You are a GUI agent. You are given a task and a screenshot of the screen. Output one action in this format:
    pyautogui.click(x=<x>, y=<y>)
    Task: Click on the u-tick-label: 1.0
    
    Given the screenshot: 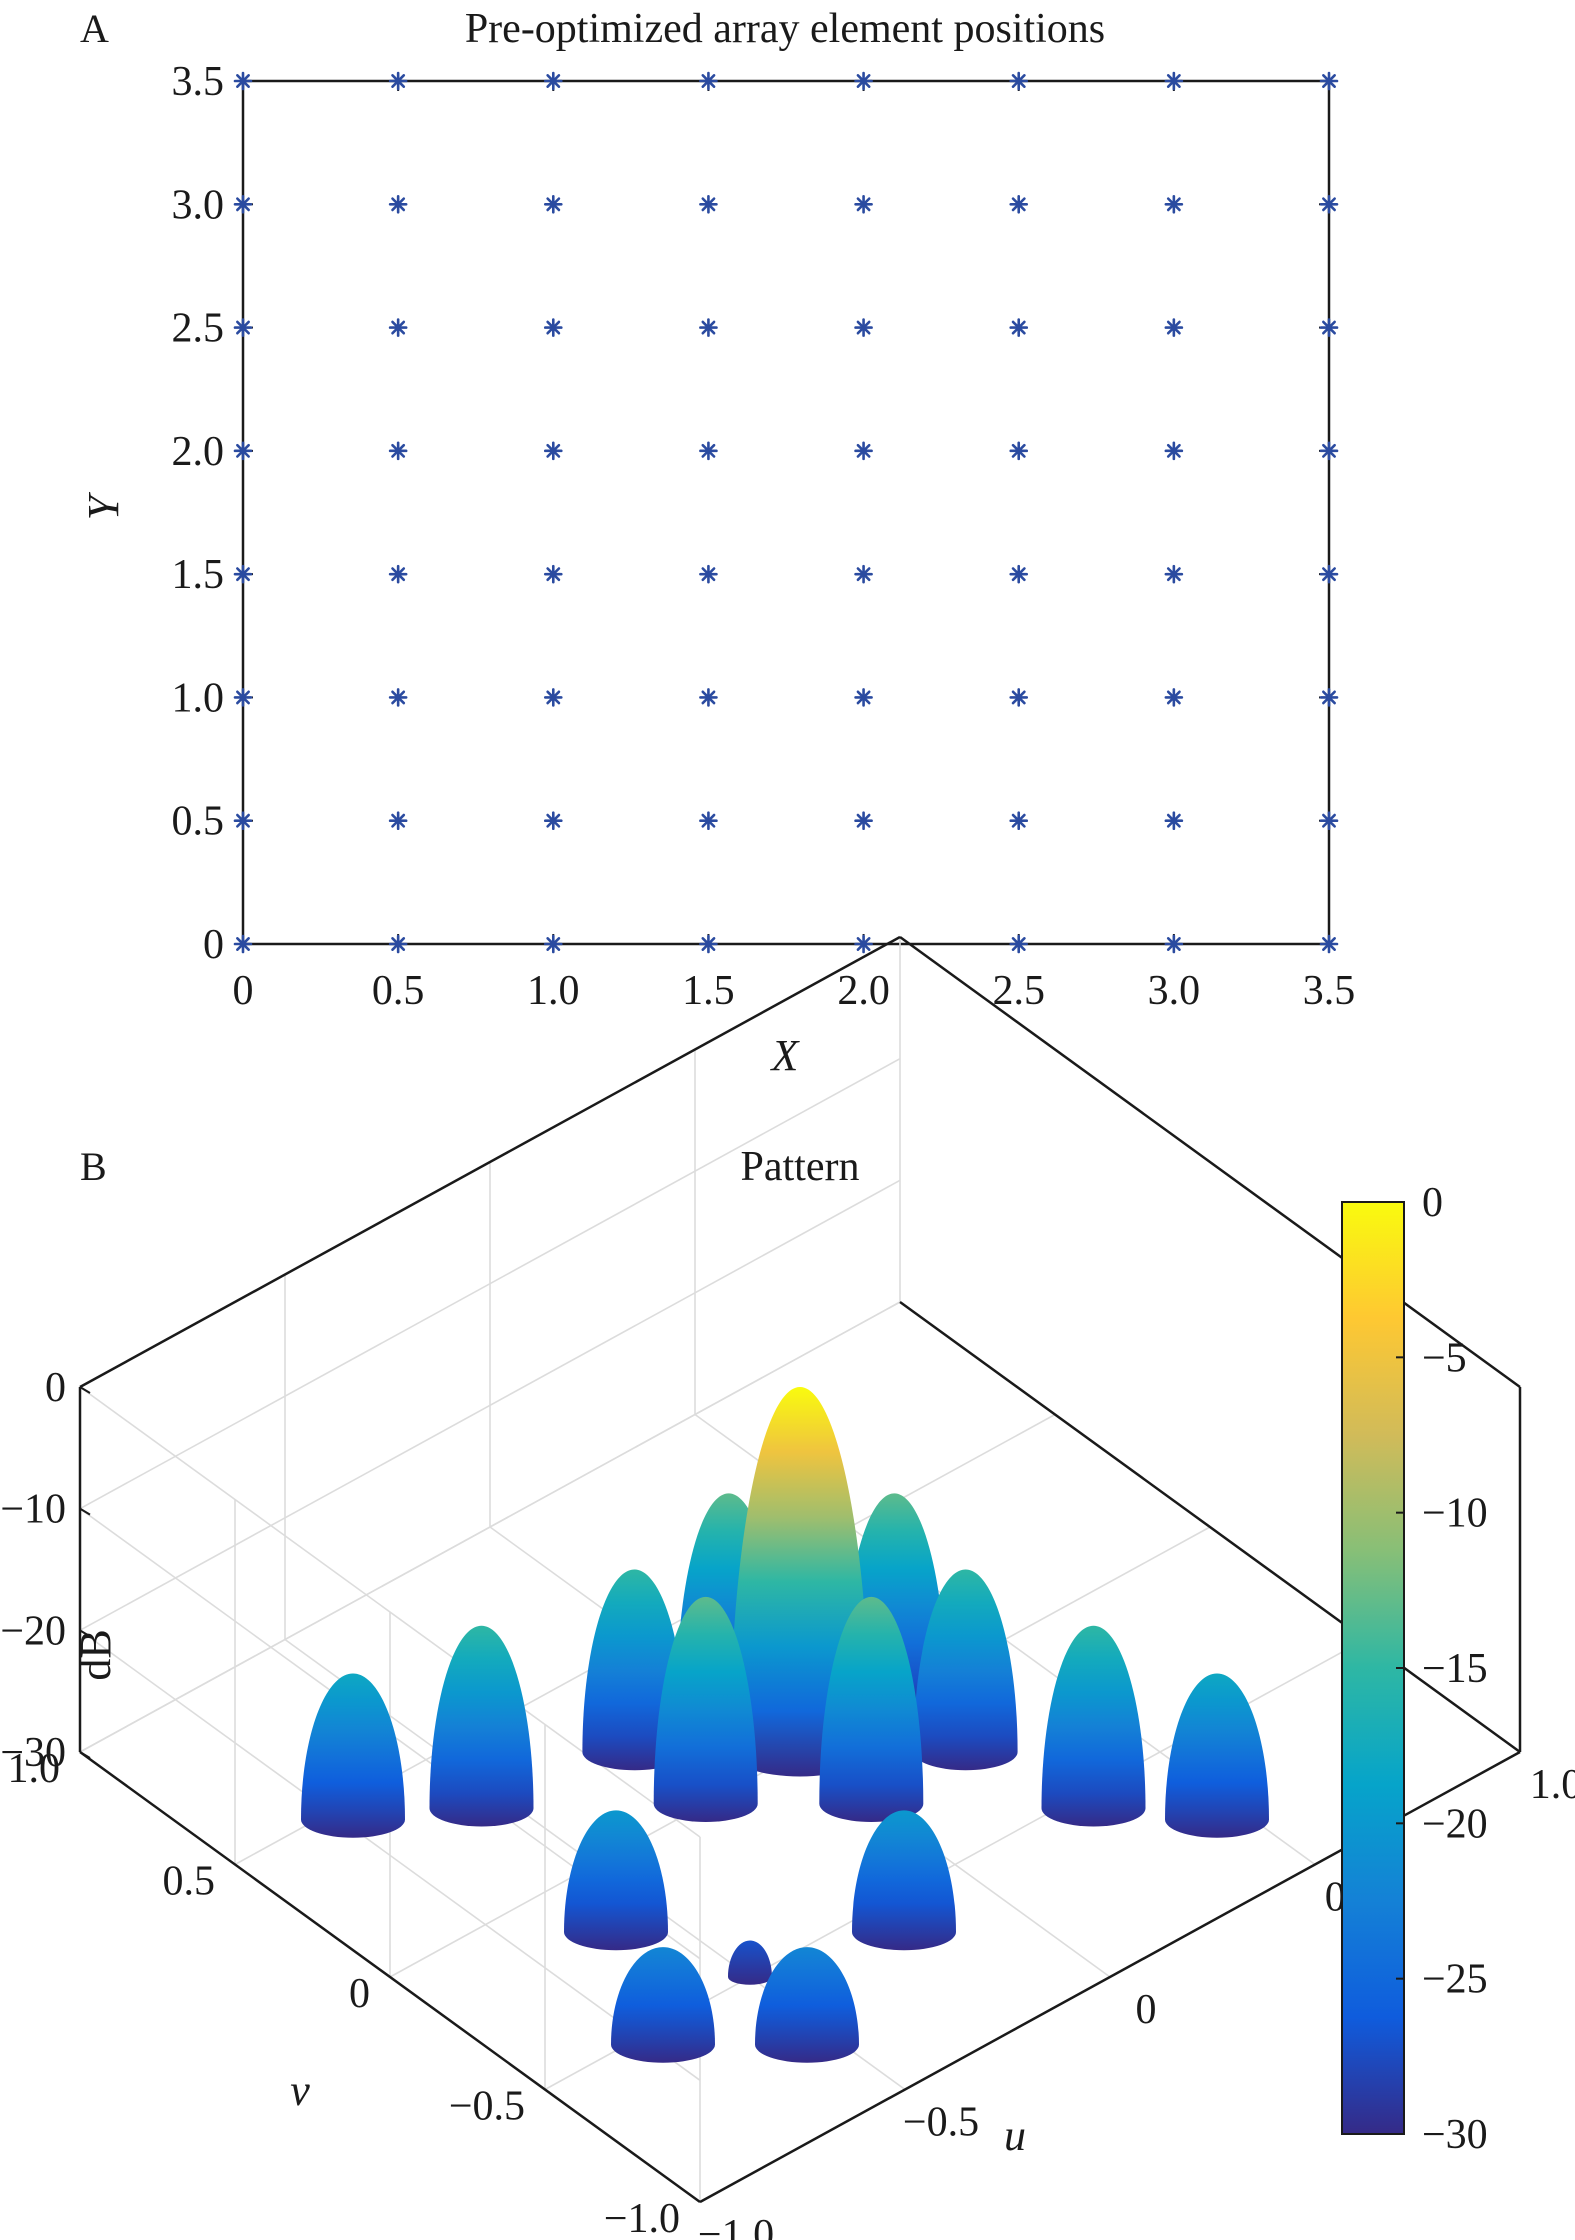 What is the action you would take?
    pyautogui.click(x=1552, y=1785)
    